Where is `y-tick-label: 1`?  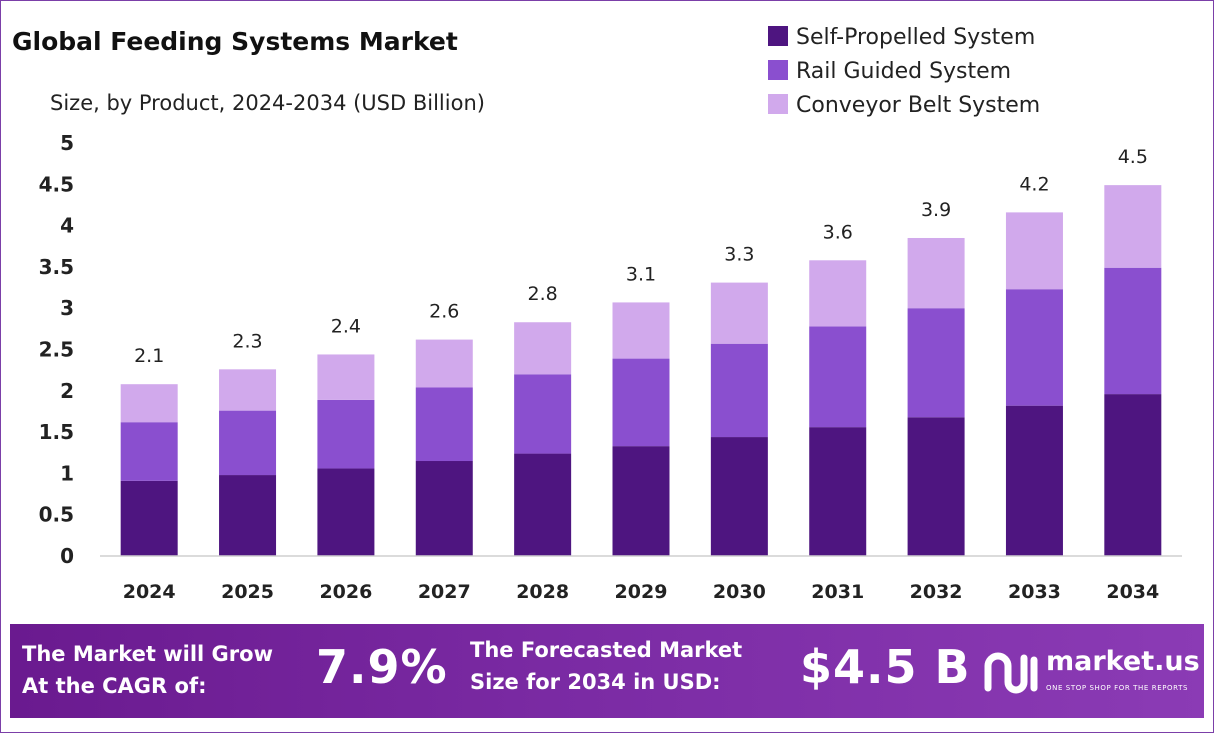
y-tick-label: 1 is located at coordinates (67, 473).